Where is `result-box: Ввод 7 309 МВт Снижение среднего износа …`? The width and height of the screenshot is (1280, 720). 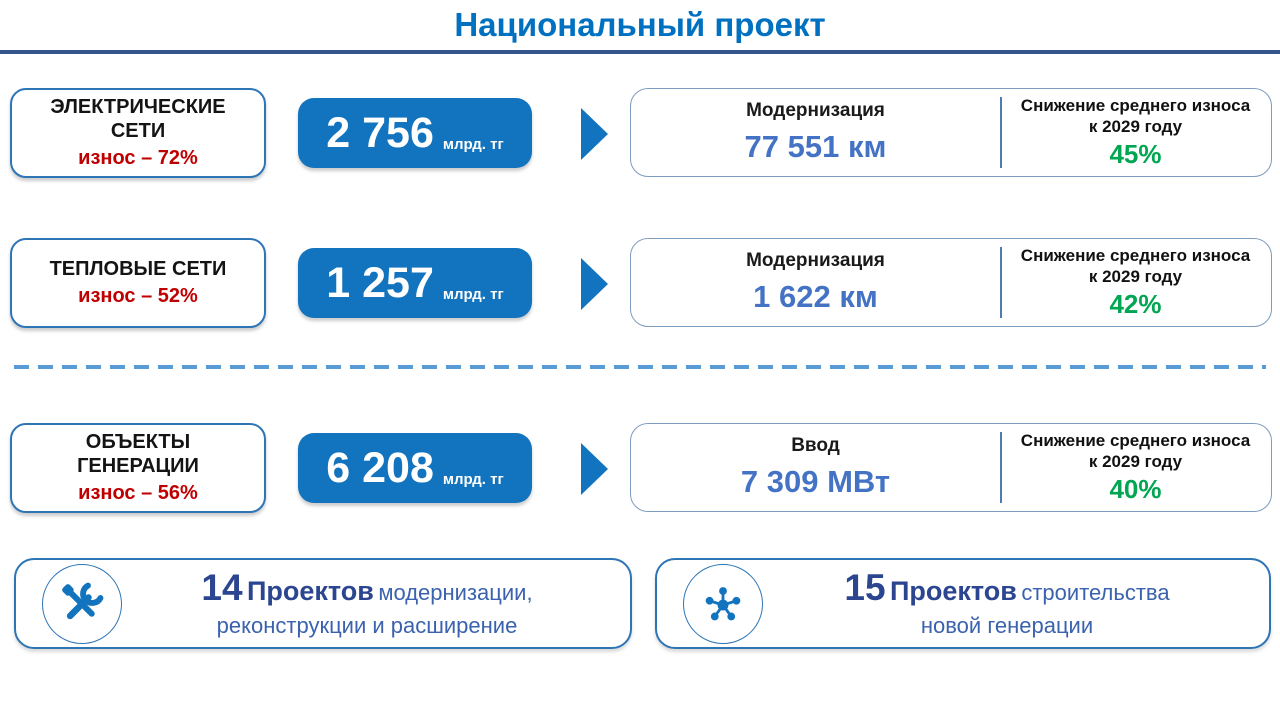 result-box: Ввод 7 309 МВт Снижение среднего износа … is located at coordinates (951, 467).